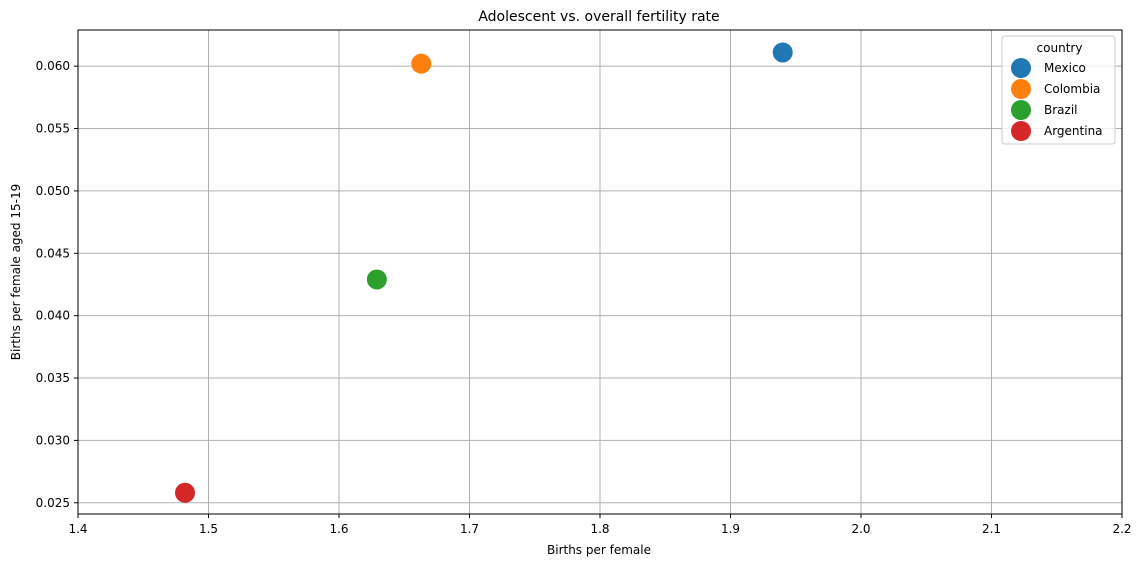 The height and width of the screenshot is (566, 1142). Describe the element at coordinates (1072, 89) in the screenshot. I see `legend-label-colombia: Colombia` at that location.